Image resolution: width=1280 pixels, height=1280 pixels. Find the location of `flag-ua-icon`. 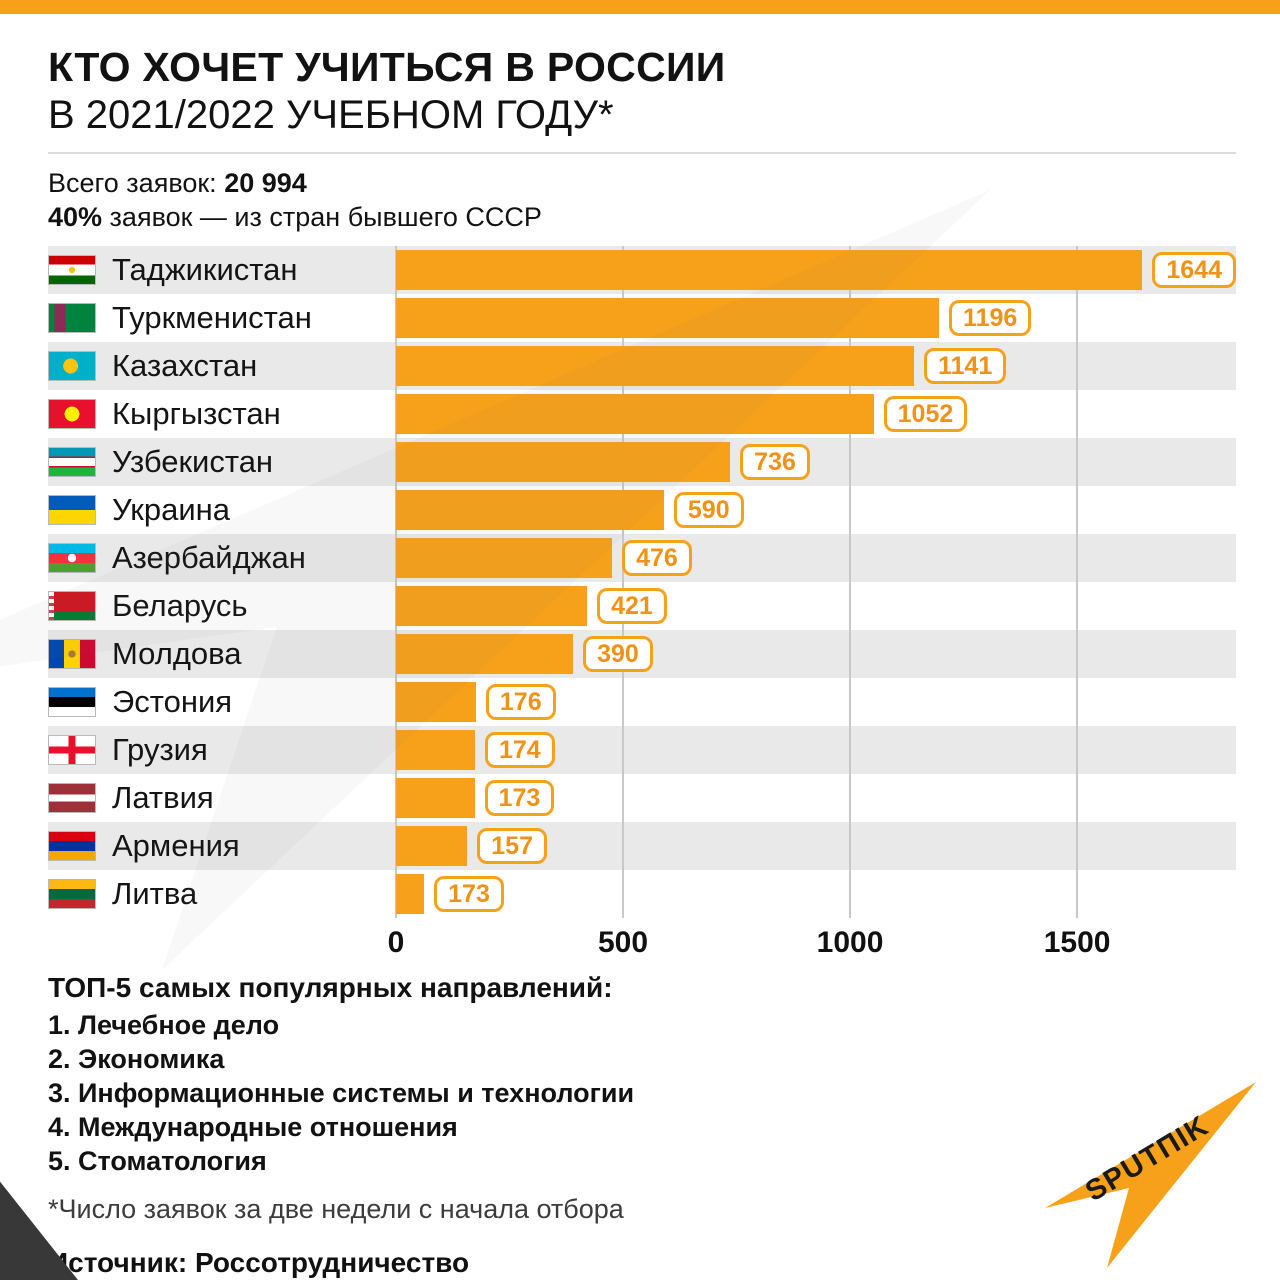

flag-ua-icon is located at coordinates (72, 510).